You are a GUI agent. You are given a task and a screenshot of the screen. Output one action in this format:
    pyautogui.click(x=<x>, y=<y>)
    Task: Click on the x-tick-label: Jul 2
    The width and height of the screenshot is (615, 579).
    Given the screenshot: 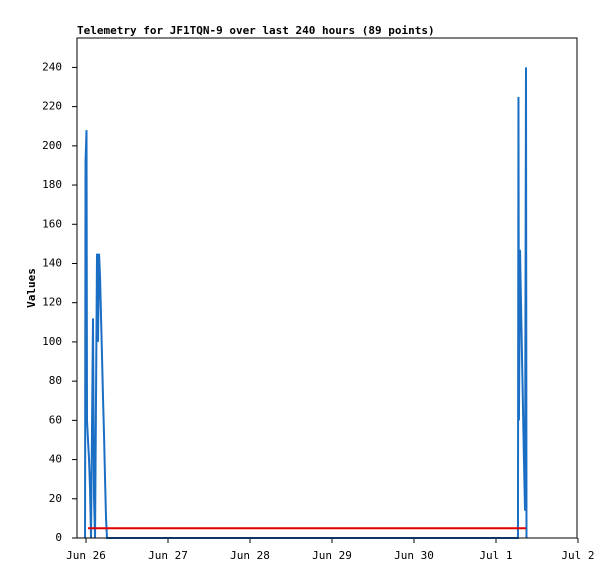 What is the action you would take?
    pyautogui.click(x=577, y=555)
    